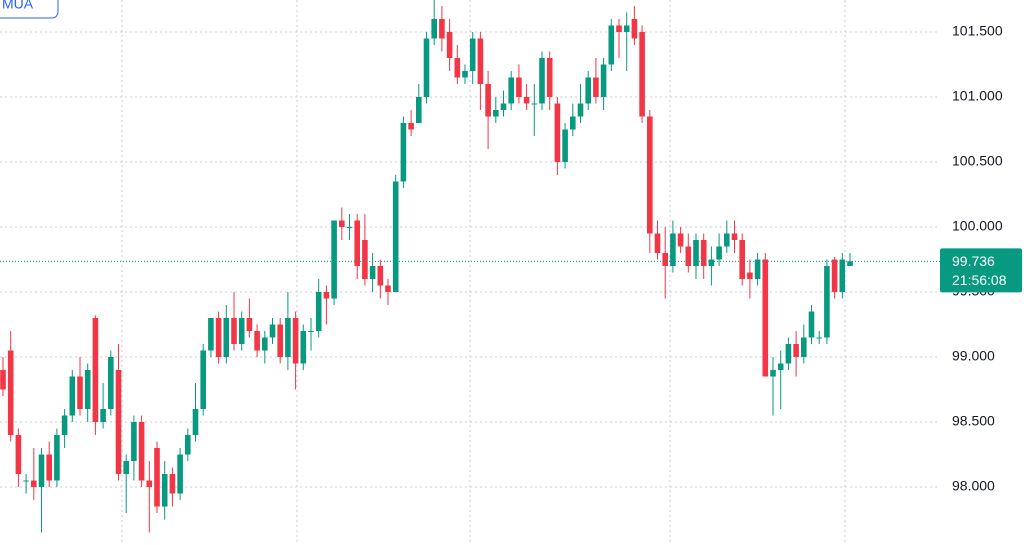 This screenshot has width=1024, height=545. Describe the element at coordinates (973, 421) in the screenshot. I see `y-tick-label: 98.500` at that location.